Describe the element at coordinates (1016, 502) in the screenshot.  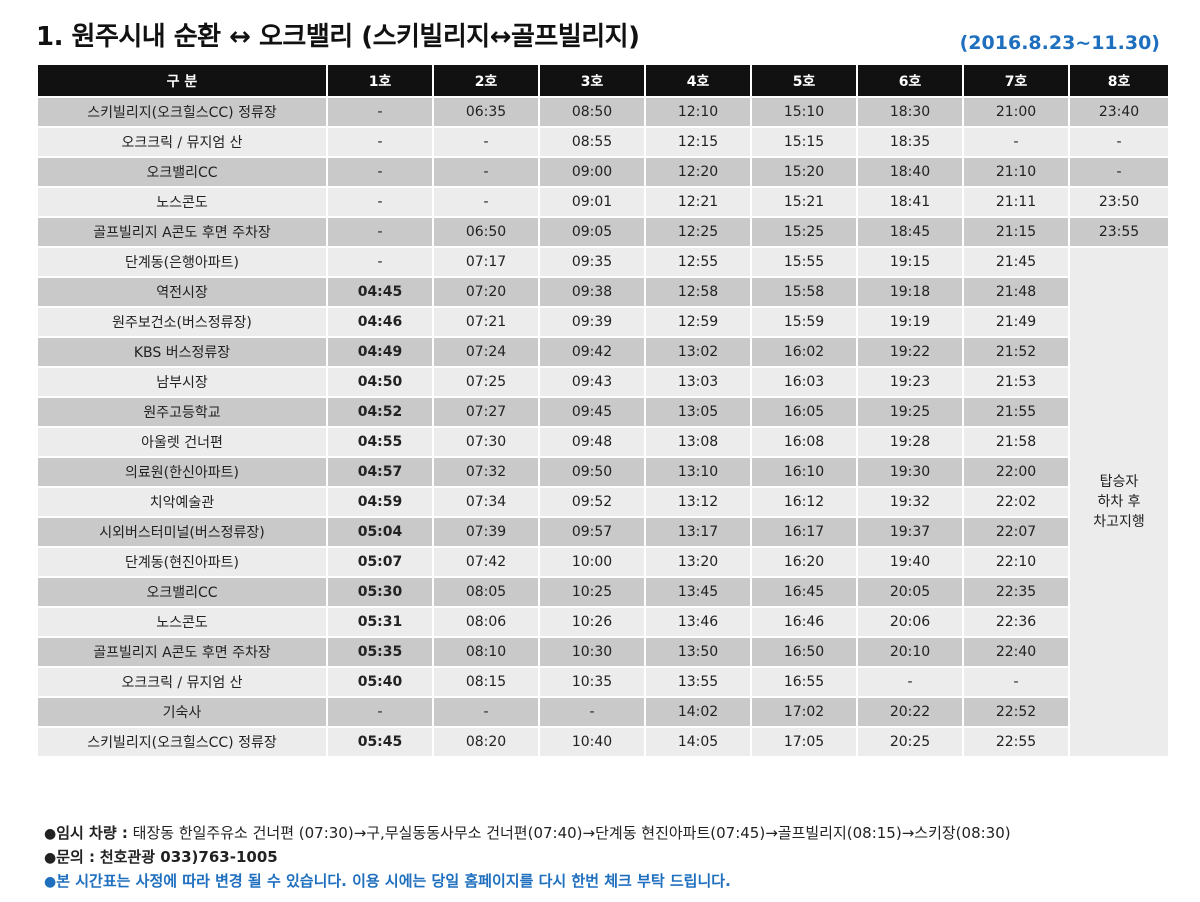
I see `time-cell: 22:02` at that location.